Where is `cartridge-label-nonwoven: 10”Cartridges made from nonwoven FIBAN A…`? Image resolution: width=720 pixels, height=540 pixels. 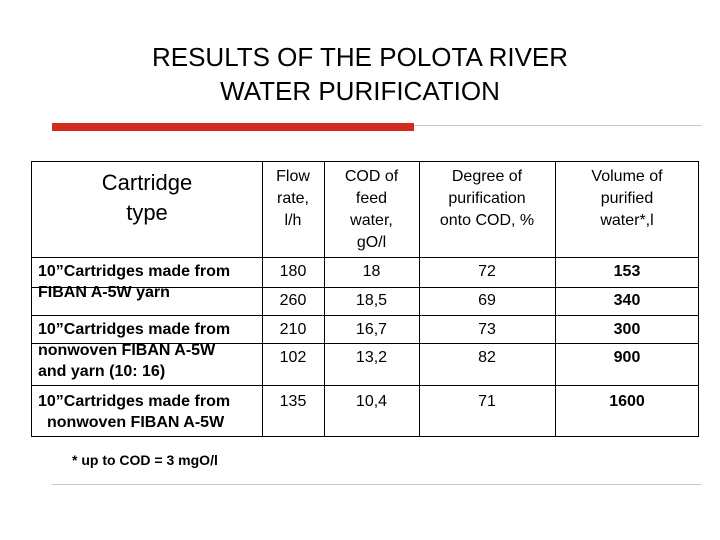 cartridge-label-nonwoven: 10”Cartridges made from nonwoven FIBAN A… is located at coordinates (150, 412).